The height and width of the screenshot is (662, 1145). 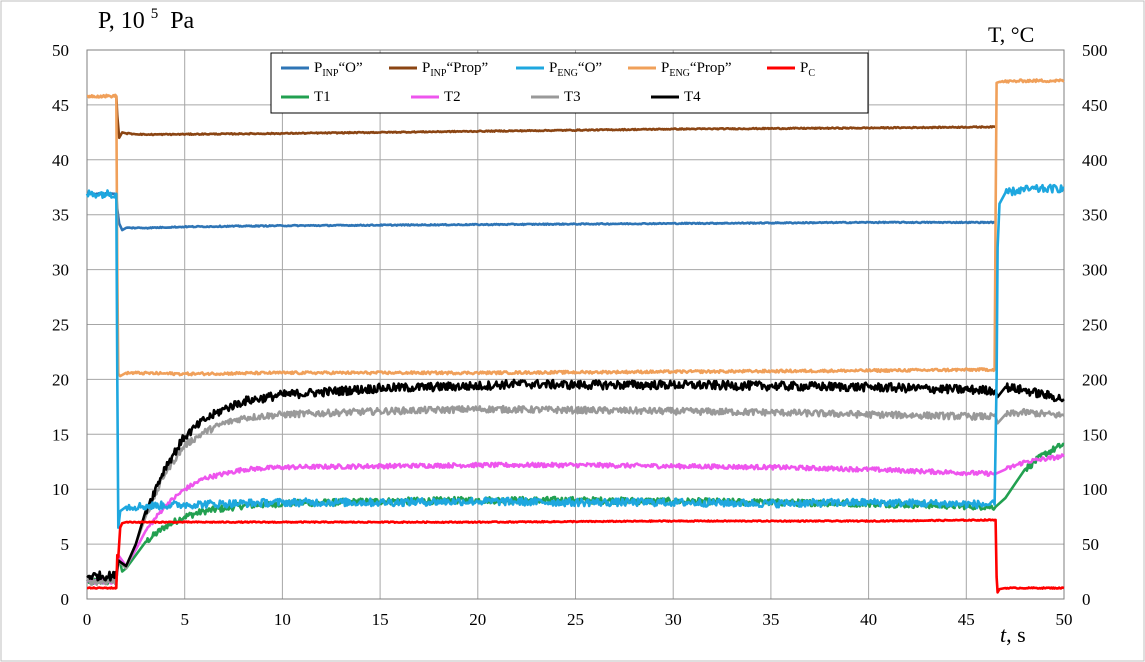 I want to click on legend-item: PINP“O”, so click(x=322, y=69).